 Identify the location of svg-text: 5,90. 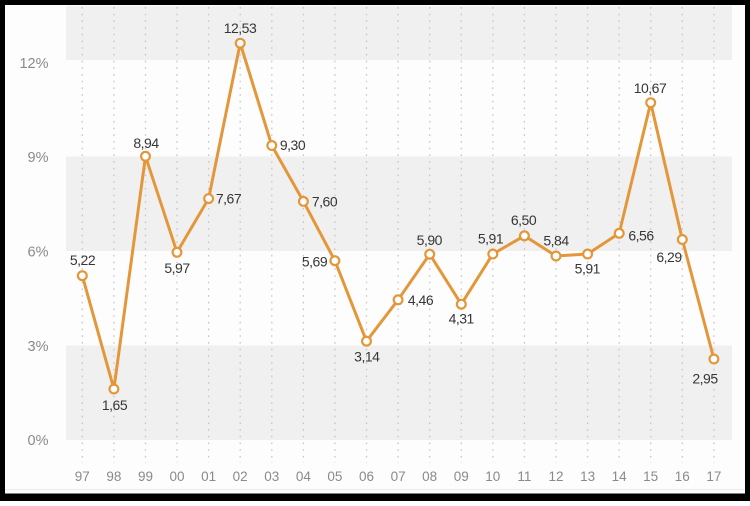
(430, 240).